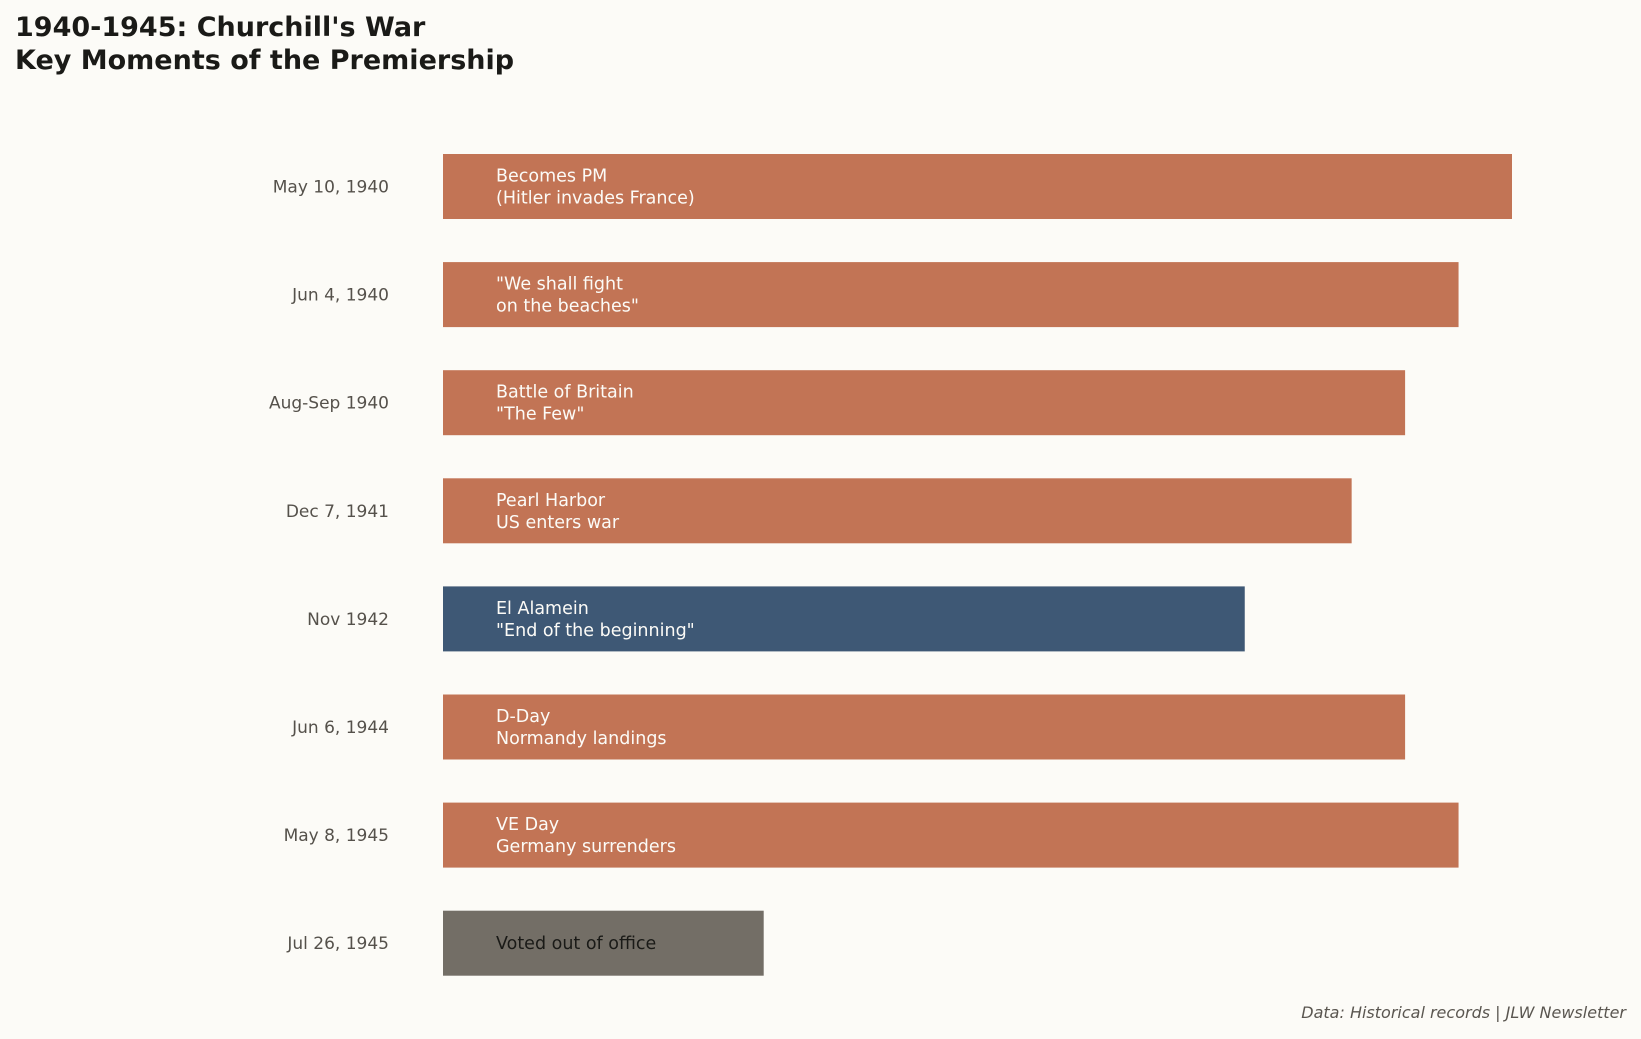 The width and height of the screenshot is (1641, 1039). Describe the element at coordinates (336, 836) in the screenshot. I see `category-label: May 8, 1945` at that location.